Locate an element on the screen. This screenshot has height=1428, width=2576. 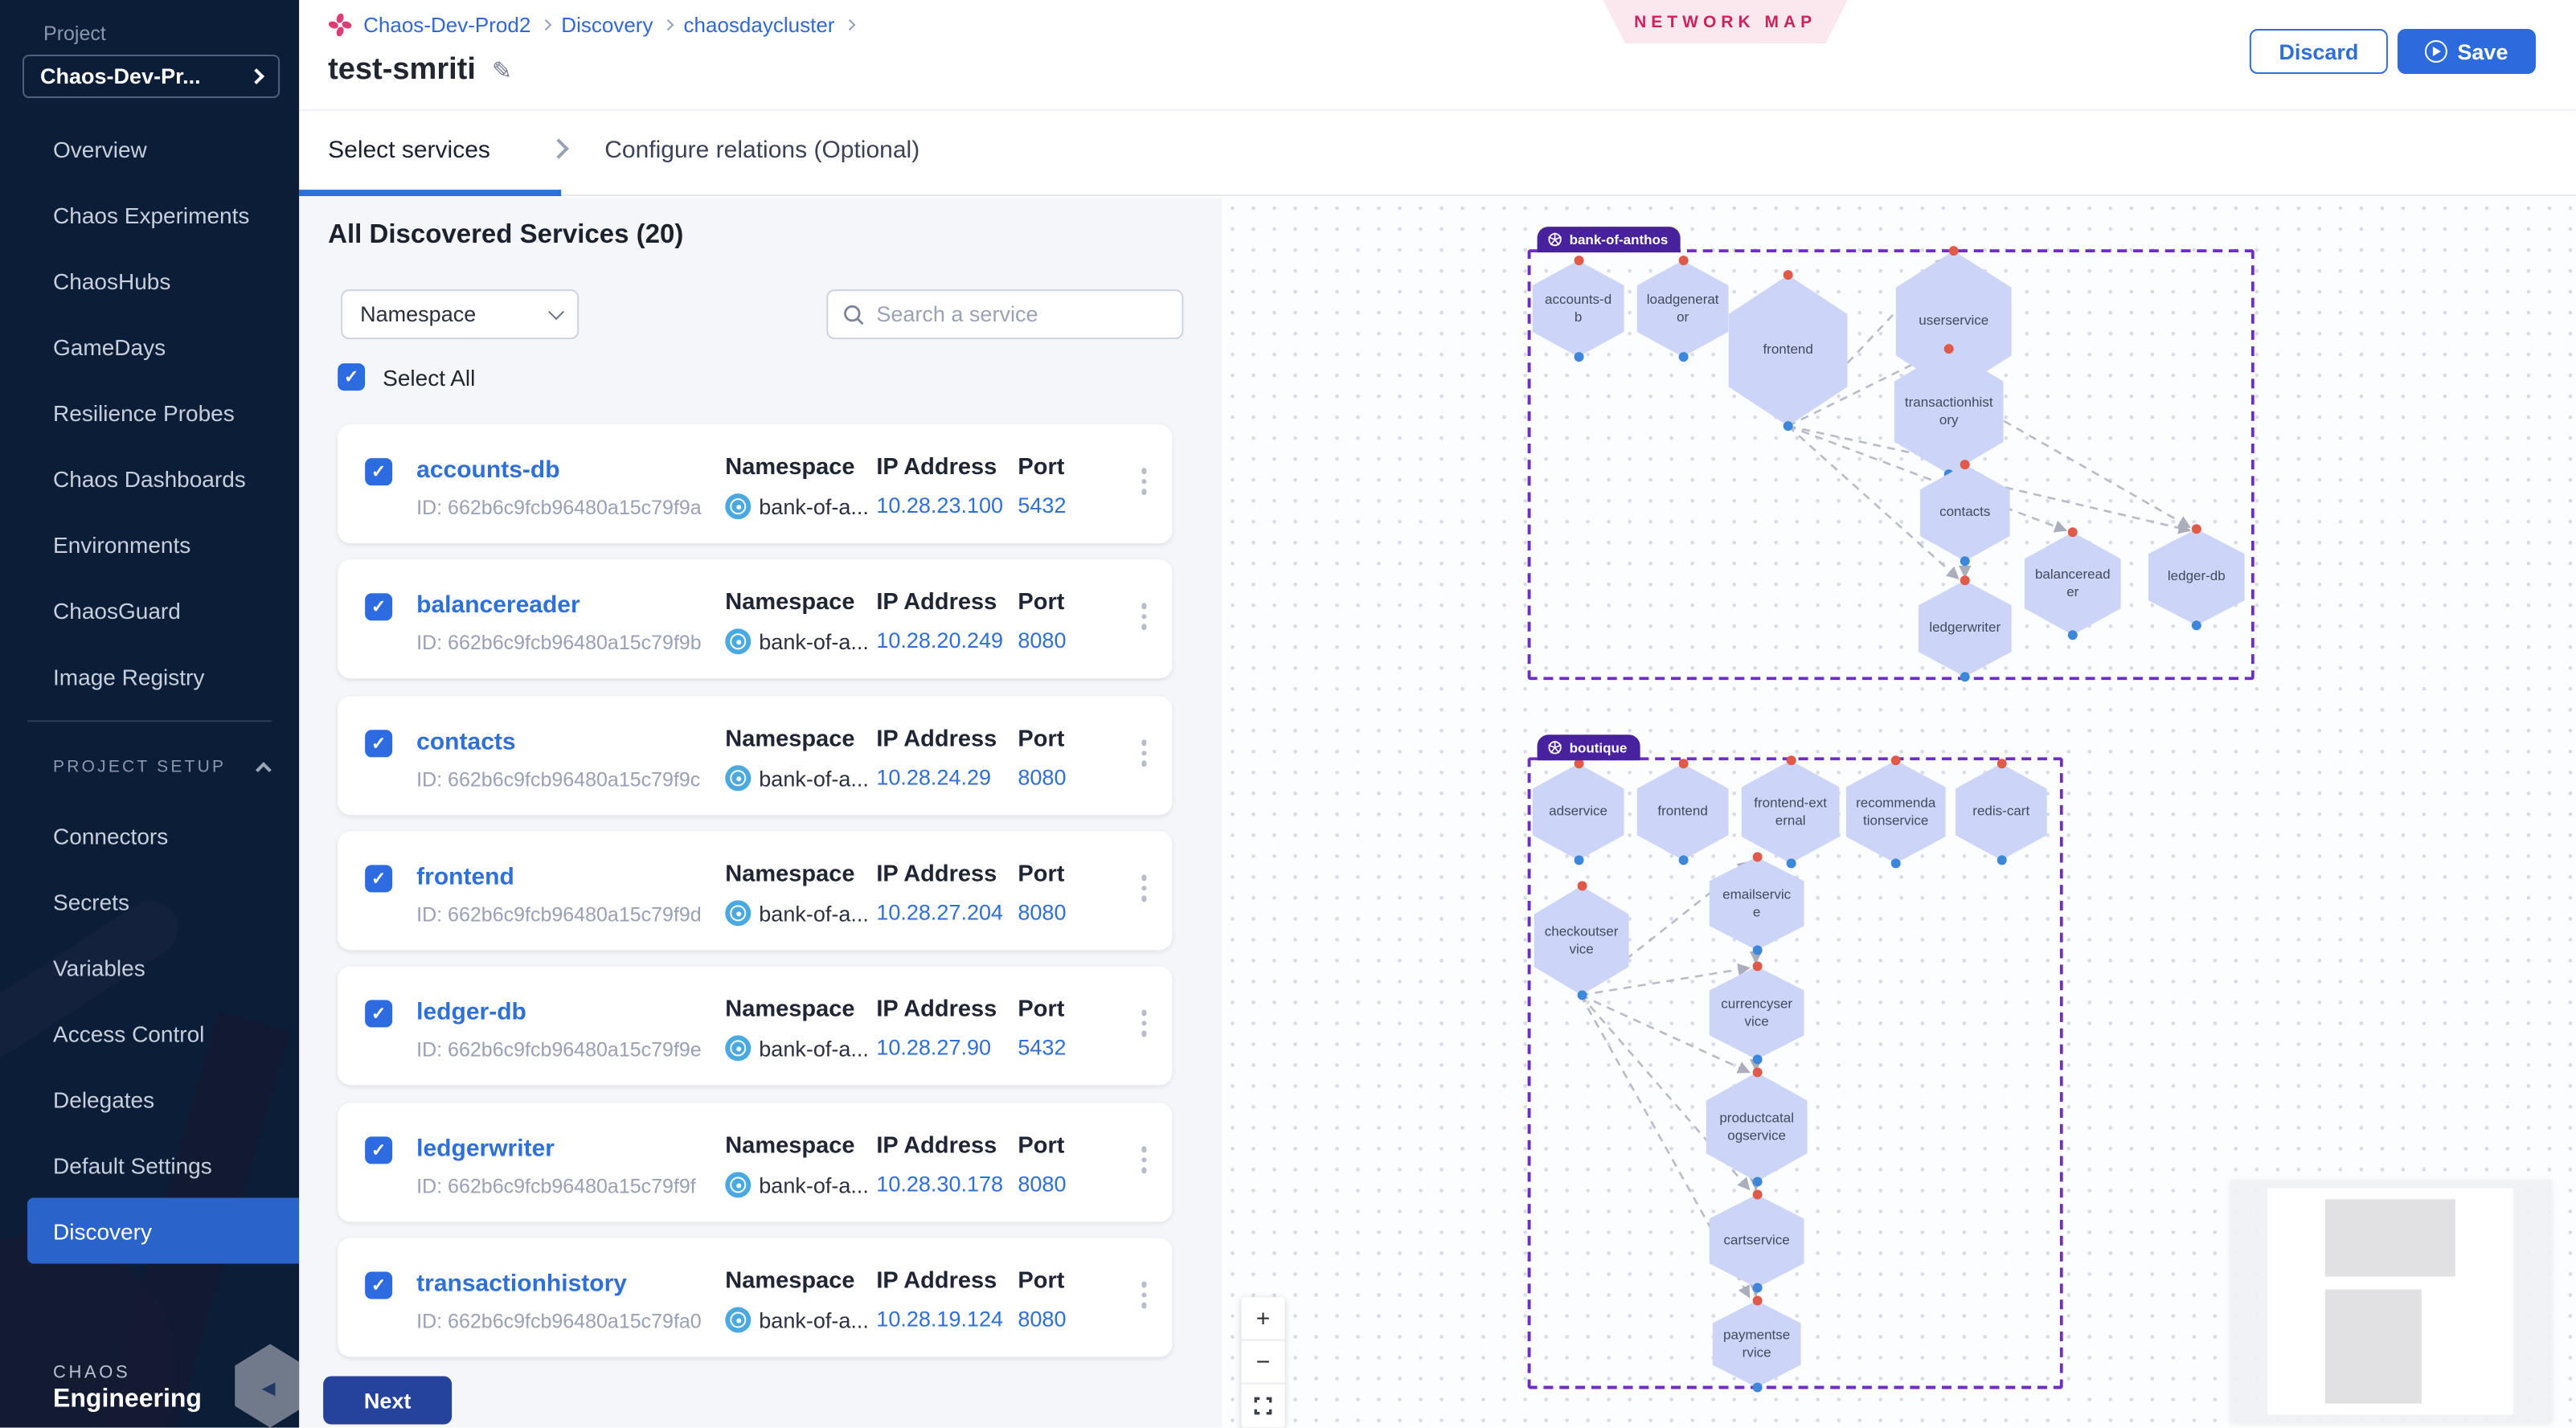
sidebar-item-default-settings: Default Settings is located at coordinates (132, 1165).